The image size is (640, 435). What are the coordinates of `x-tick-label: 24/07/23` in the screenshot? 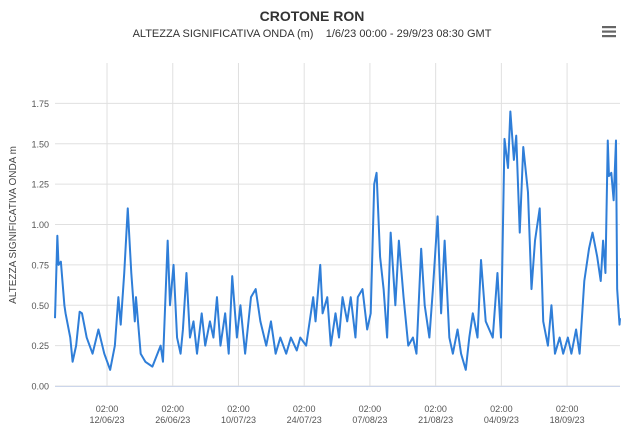 It's located at (304, 420).